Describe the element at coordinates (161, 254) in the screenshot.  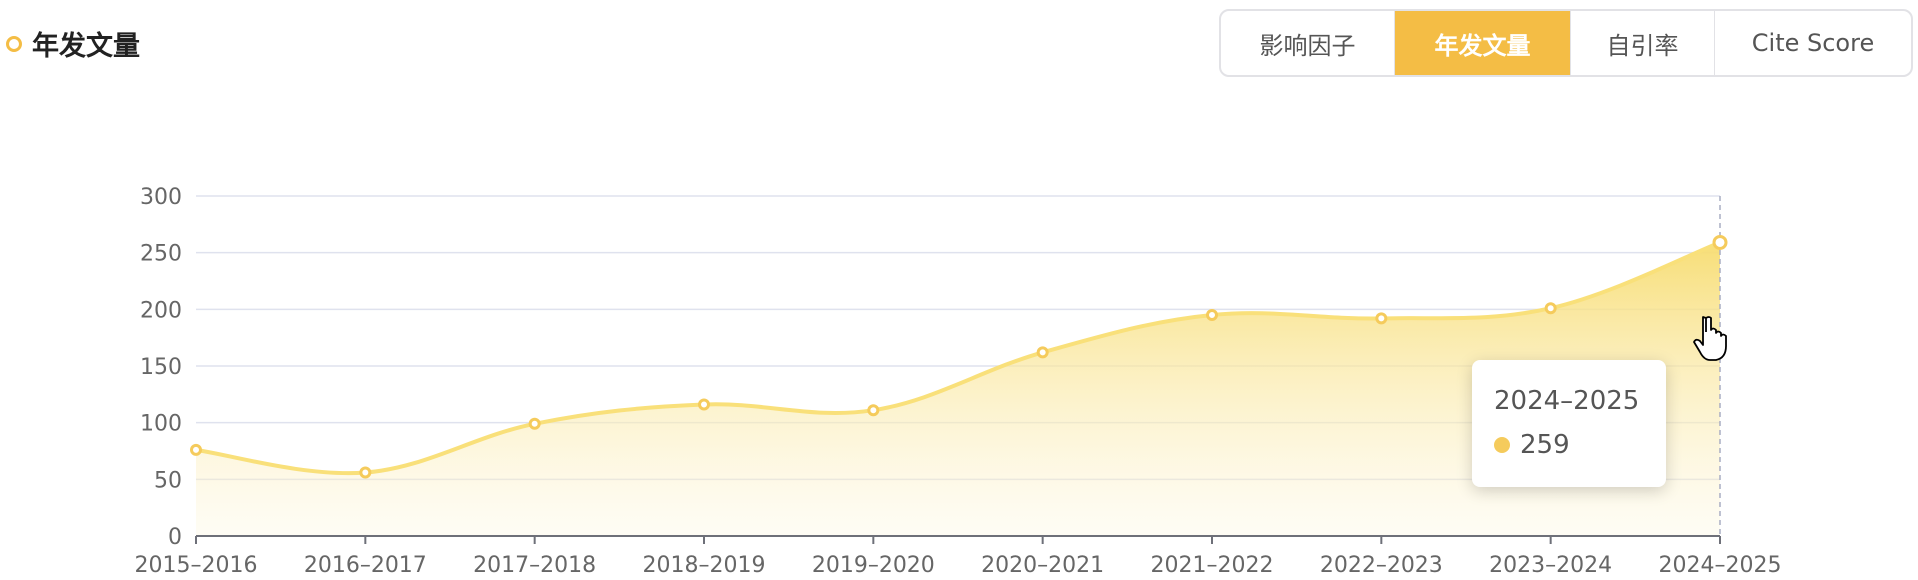
I see `y-tick-label: 250` at that location.